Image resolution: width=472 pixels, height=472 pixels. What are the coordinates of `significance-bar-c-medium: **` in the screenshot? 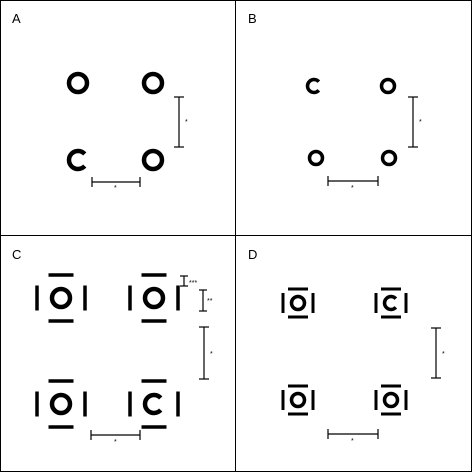 It's located at (206, 300).